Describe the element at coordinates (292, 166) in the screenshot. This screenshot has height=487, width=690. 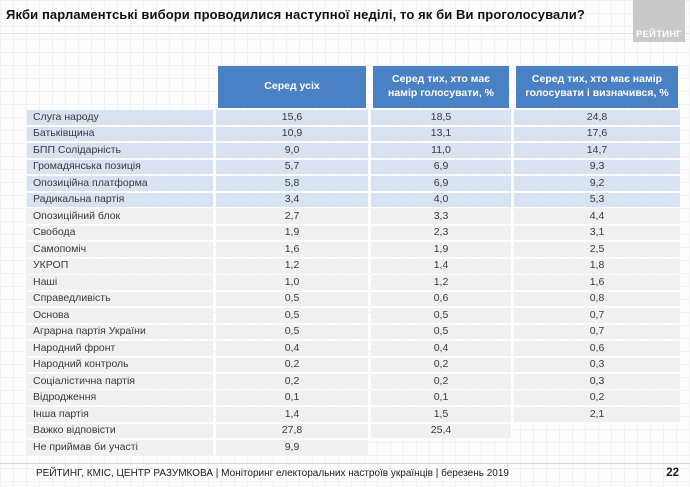
I see `value-cell-all: 5,7` at that location.